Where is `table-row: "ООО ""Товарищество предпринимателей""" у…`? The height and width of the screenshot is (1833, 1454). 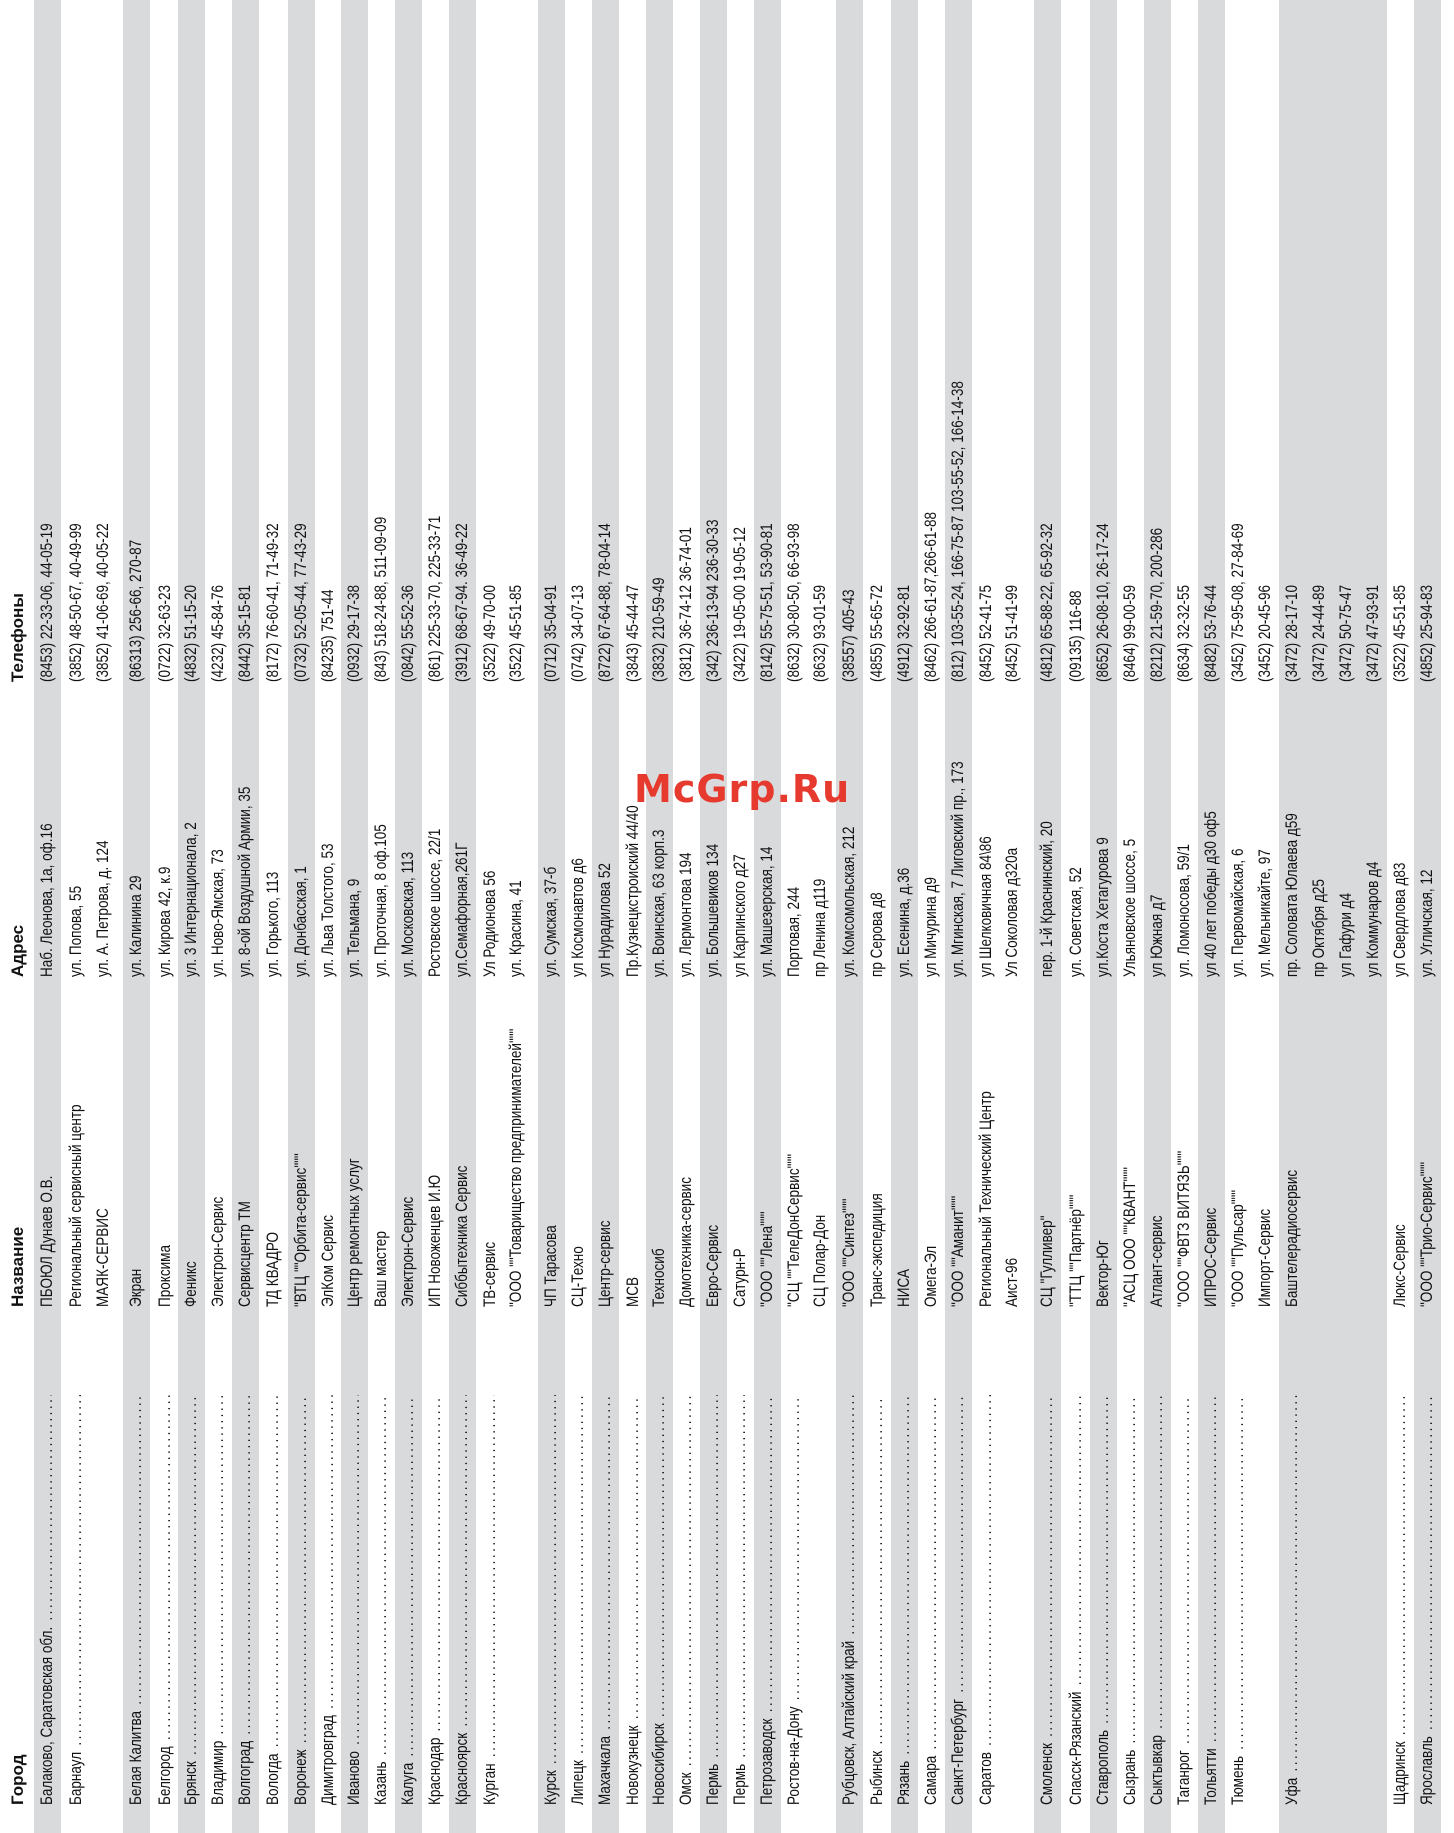
table-row: "ООО ""Товарищество предпринимателей""" у… is located at coordinates (516, 916).